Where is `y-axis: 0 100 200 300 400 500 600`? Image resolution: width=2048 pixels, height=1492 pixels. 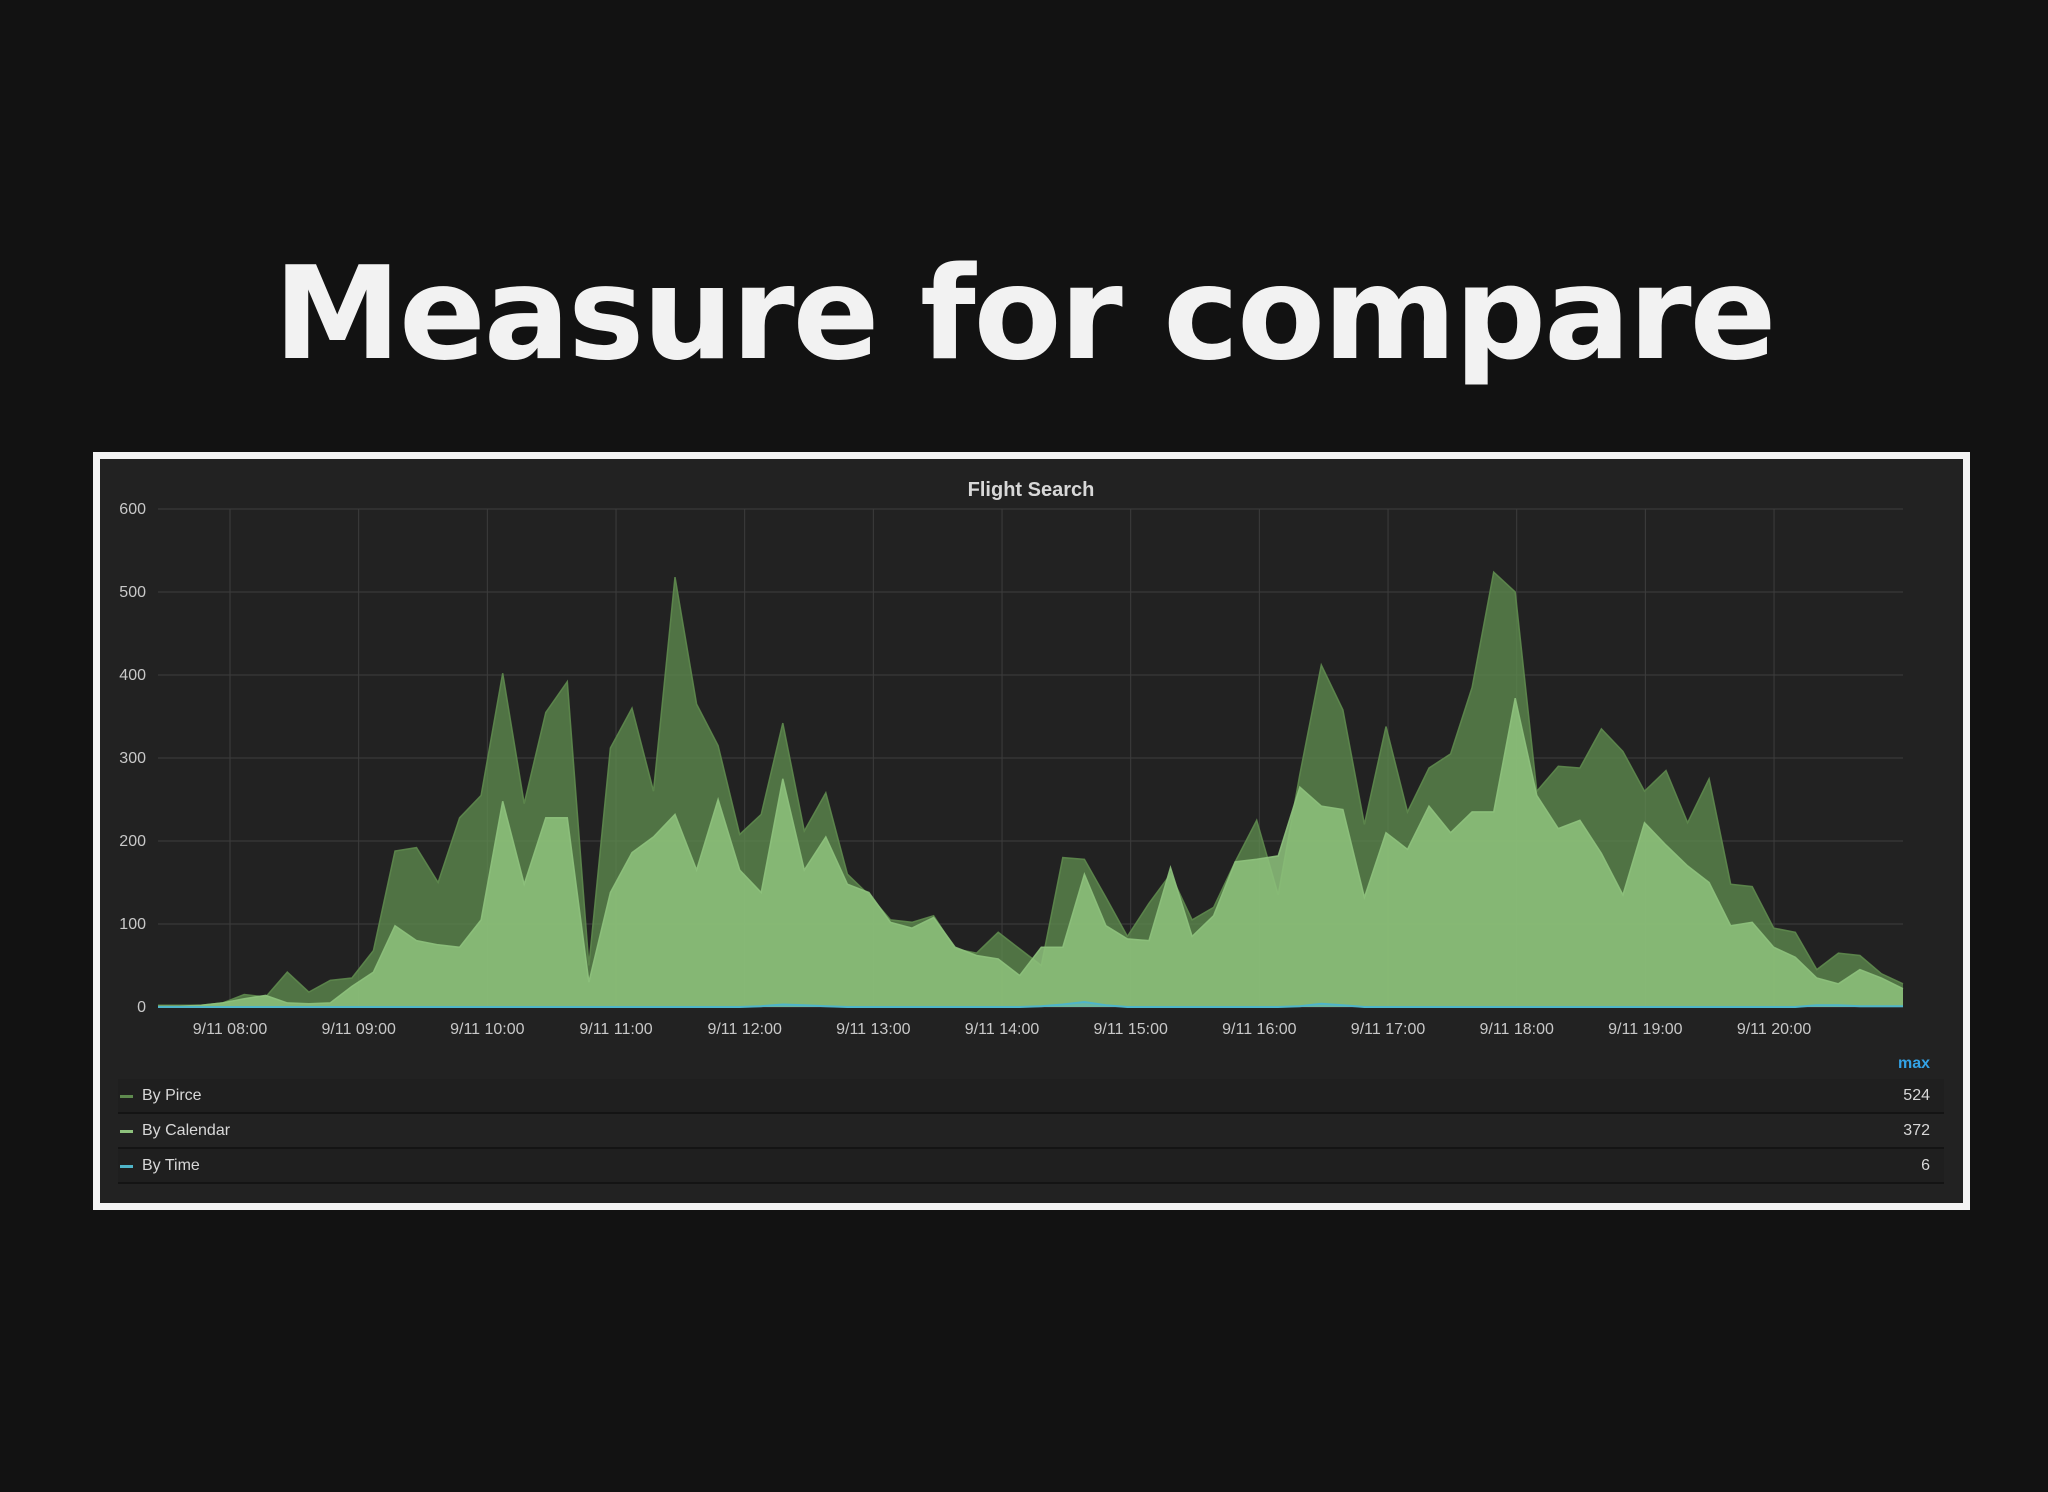 y-axis: 0 100 200 300 400 500 600 is located at coordinates (132, 758).